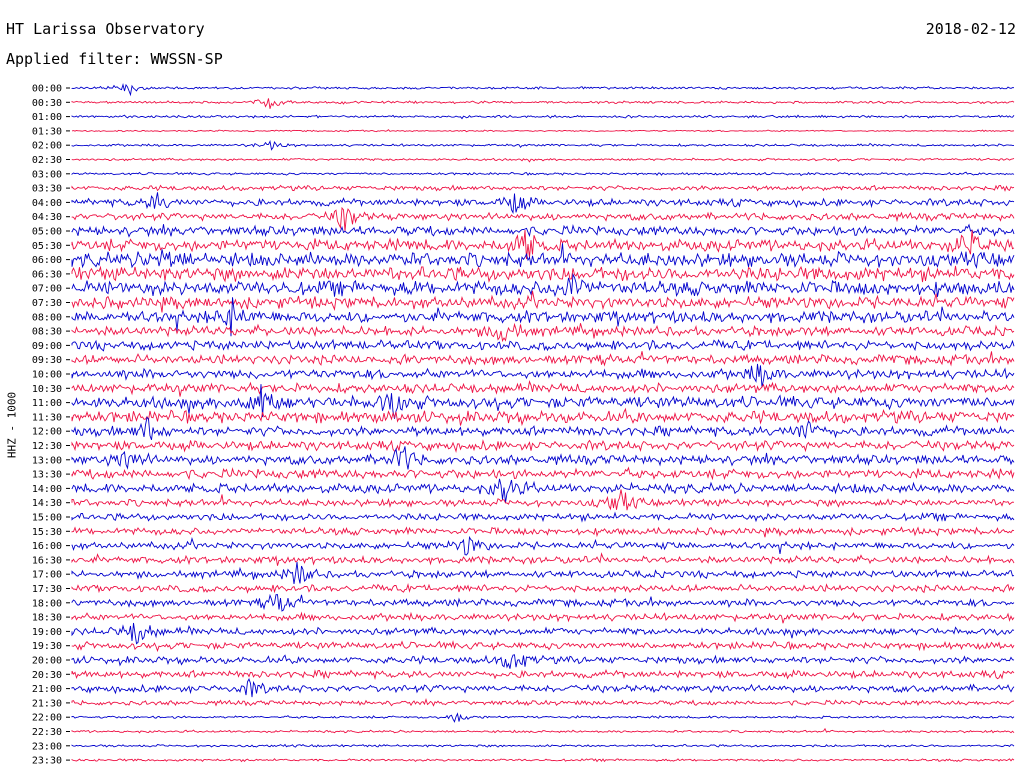  I want to click on time-tick-label: 09:30, so click(47, 360).